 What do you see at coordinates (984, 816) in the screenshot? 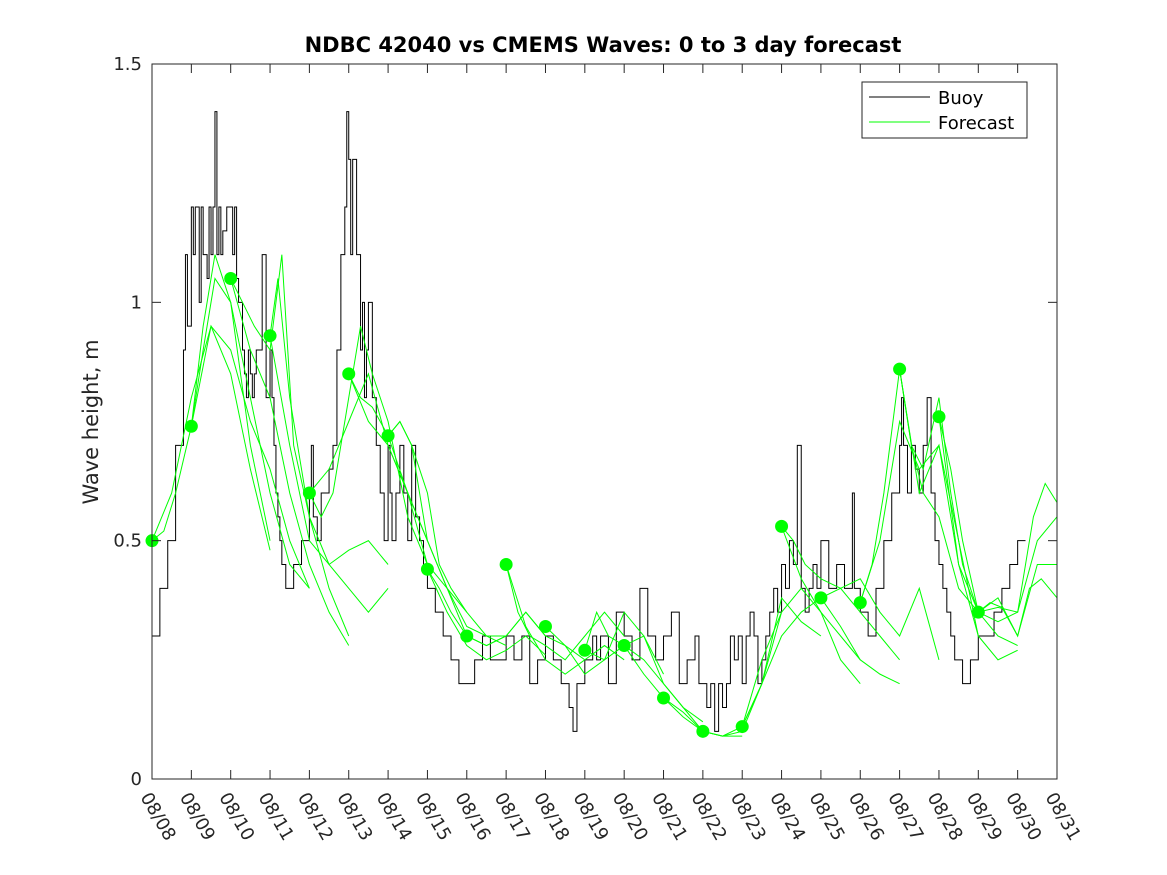
I see `x-tick-label: 08/29` at bounding box center [984, 816].